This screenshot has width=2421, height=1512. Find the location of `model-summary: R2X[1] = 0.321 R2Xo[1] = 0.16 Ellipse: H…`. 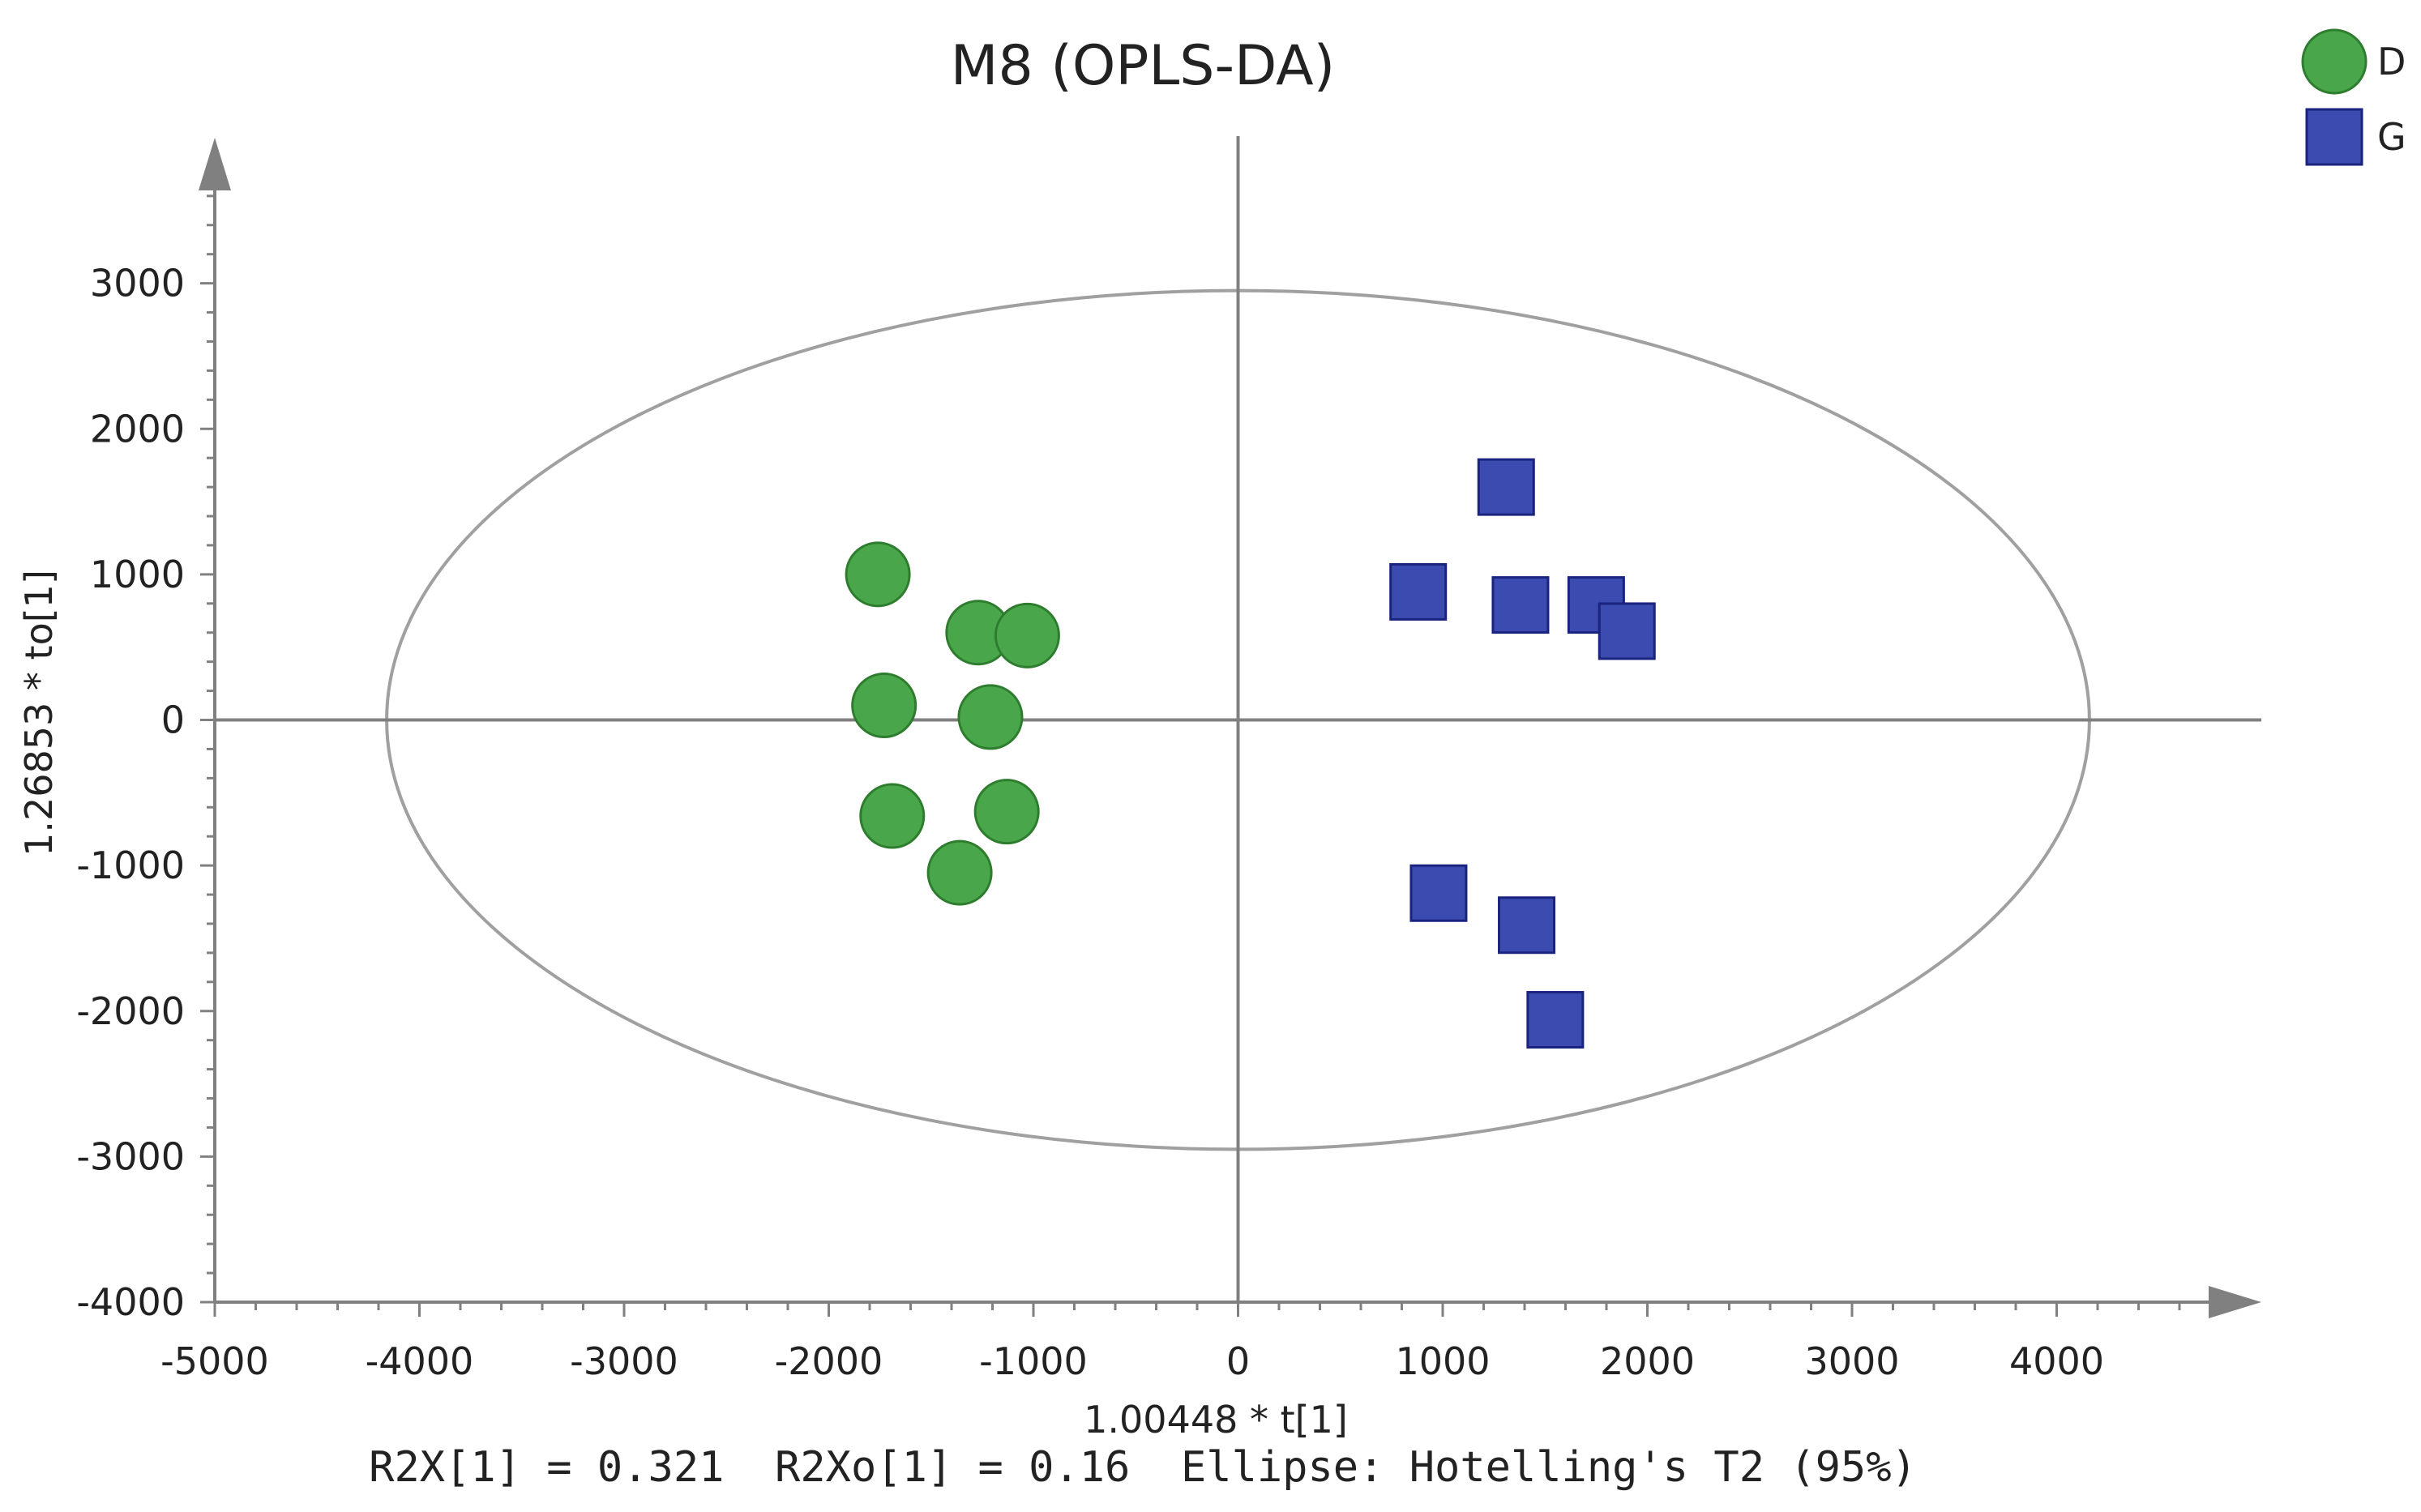

model-summary: R2X[1] = 0.321 R2Xo[1] = 0.16 Ellipse: H… is located at coordinates (1143, 1468).